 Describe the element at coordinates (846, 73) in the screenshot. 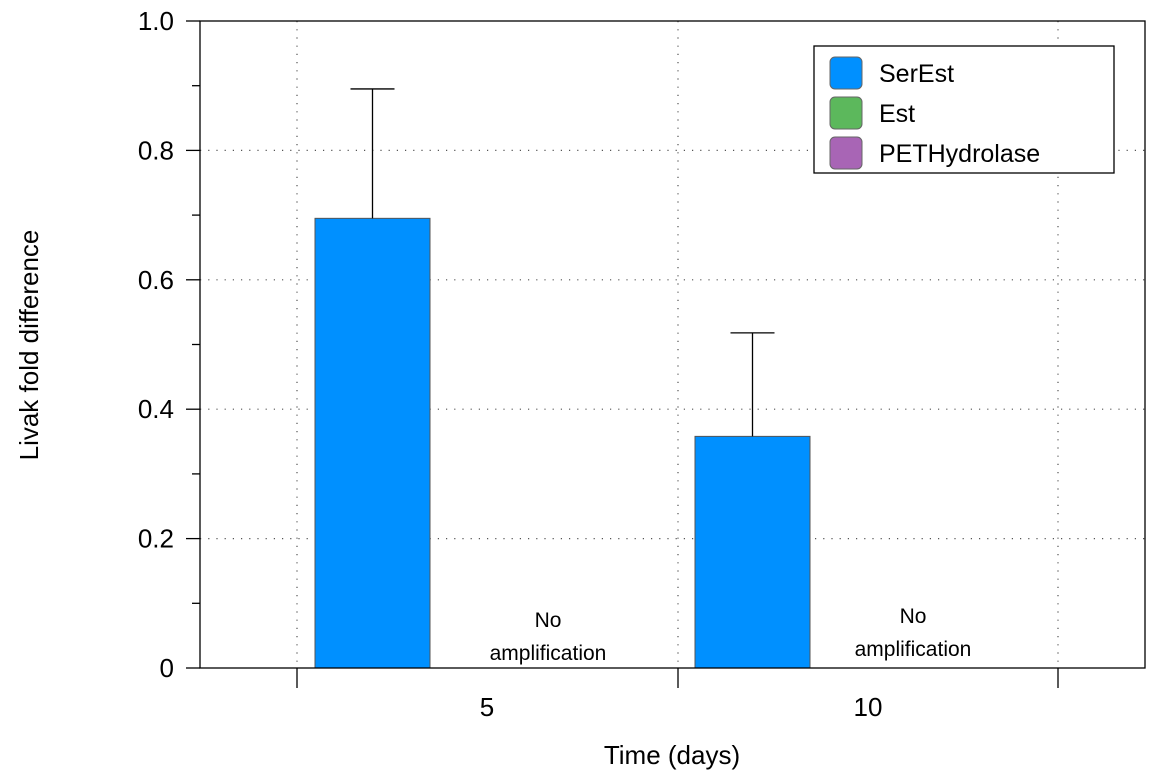

I see `legend-swatch-serest` at that location.